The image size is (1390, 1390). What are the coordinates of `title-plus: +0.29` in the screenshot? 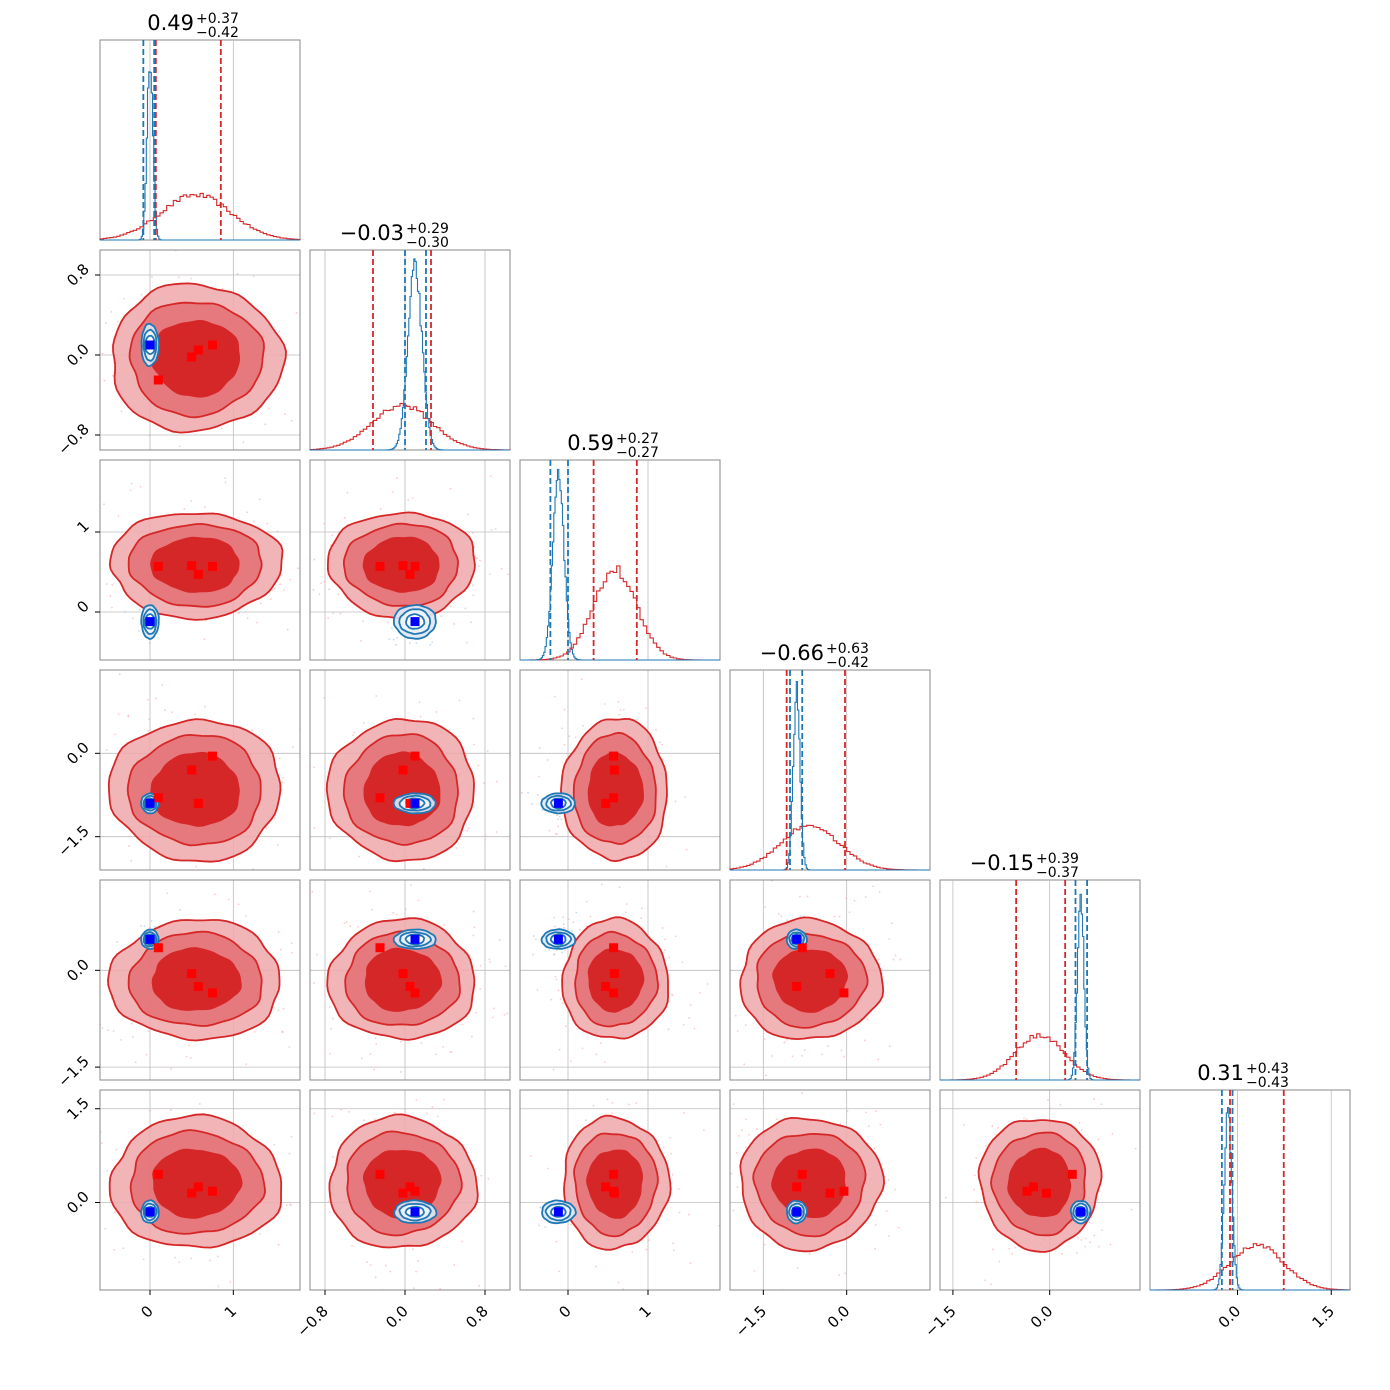 It's located at (427, 229).